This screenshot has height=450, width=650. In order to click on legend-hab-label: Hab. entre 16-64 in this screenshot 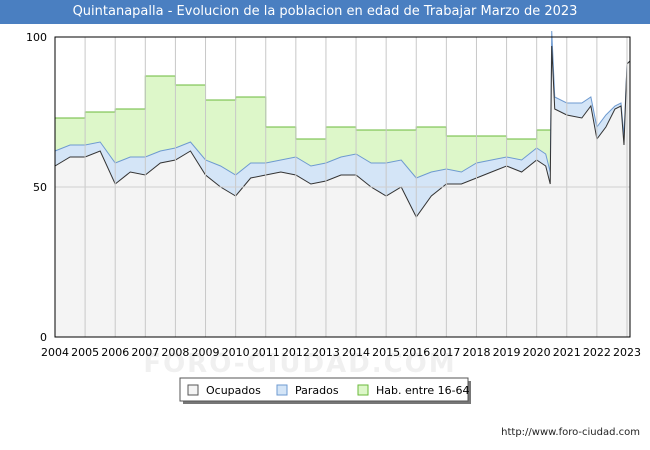, I will do `click(423, 390)`.